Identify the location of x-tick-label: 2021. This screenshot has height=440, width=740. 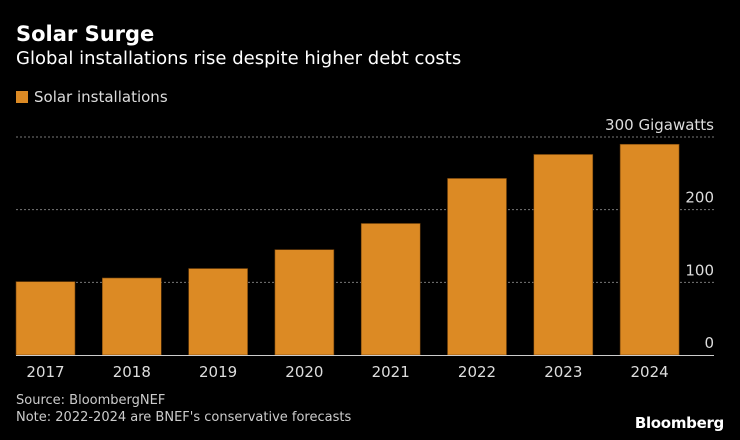
(391, 372).